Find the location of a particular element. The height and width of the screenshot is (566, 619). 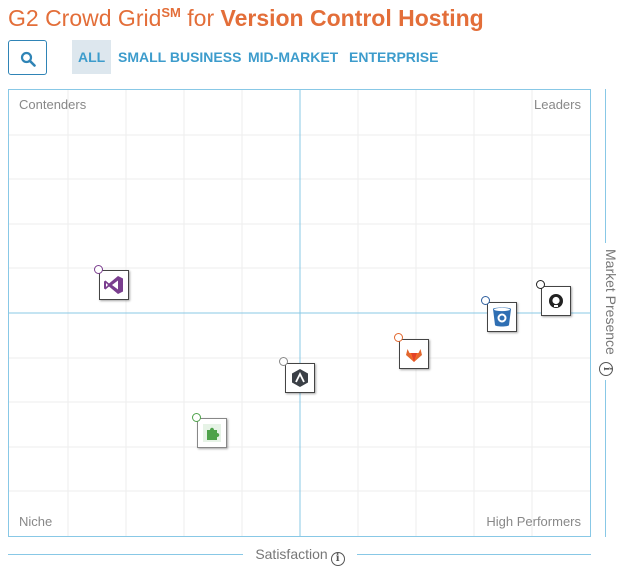

search-button is located at coordinates (27, 57).